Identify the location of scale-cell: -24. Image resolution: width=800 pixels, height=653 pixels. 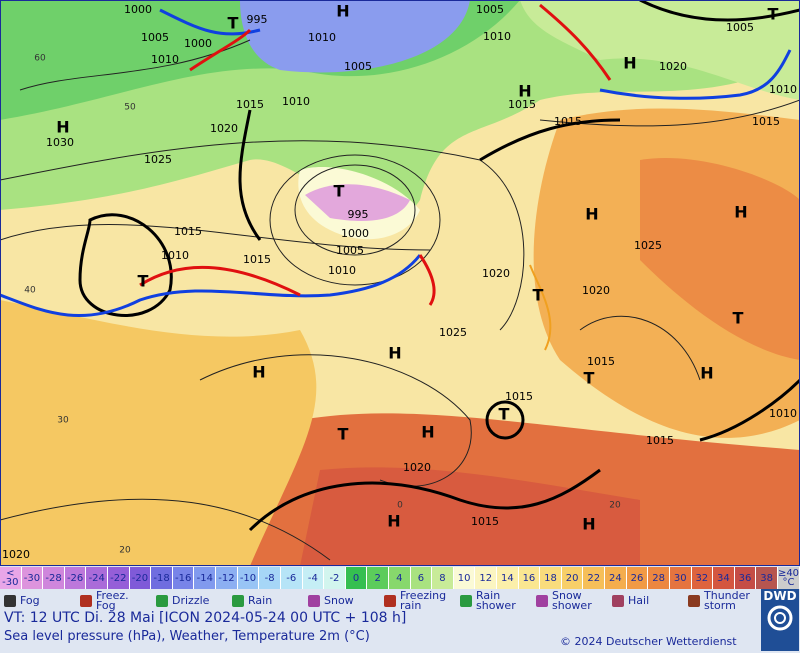
(97, 578).